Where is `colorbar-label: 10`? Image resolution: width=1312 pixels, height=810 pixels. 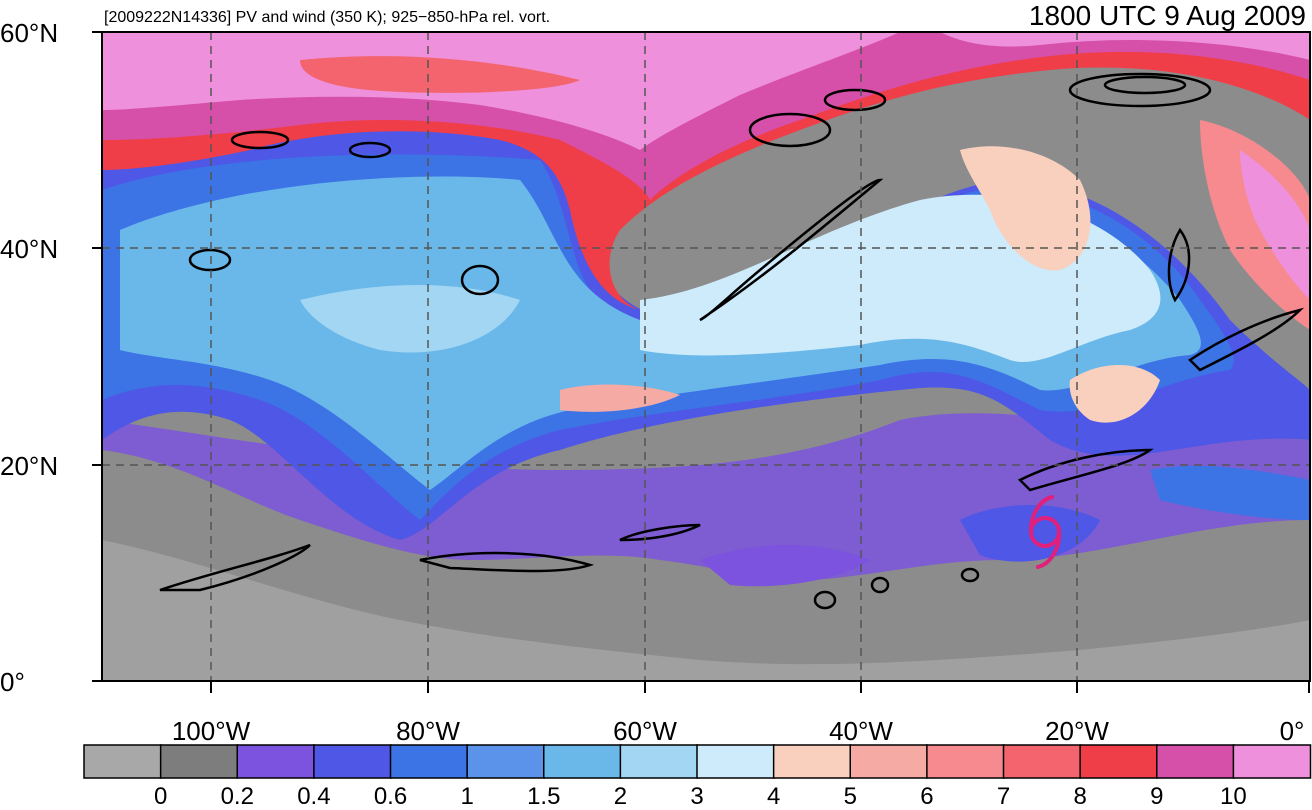
colorbar-label: 10 is located at coordinates (1233, 796).